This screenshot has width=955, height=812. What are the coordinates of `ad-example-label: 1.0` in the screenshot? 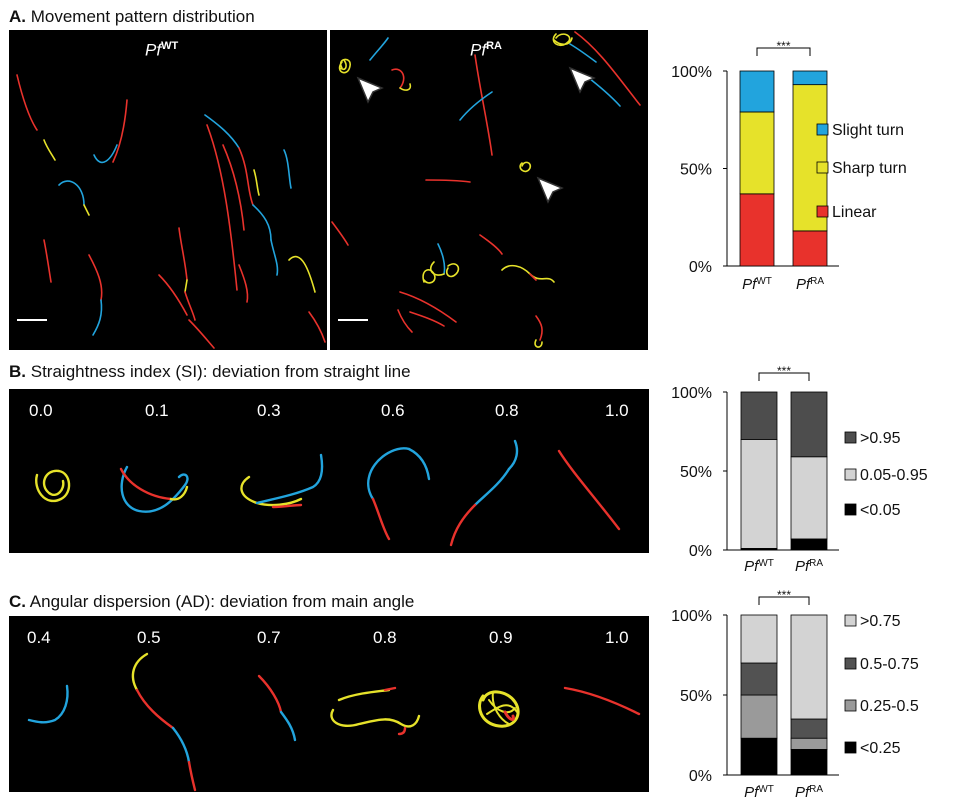 It's located at (617, 637).